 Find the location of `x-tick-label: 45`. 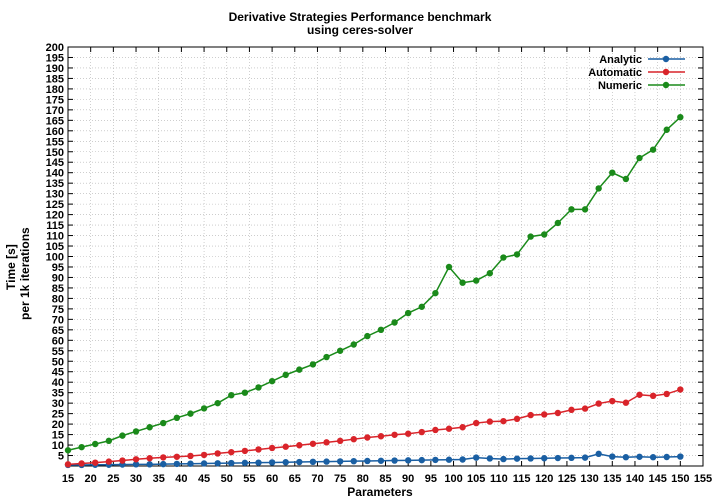

x-tick-label: 45 is located at coordinates (204, 479).